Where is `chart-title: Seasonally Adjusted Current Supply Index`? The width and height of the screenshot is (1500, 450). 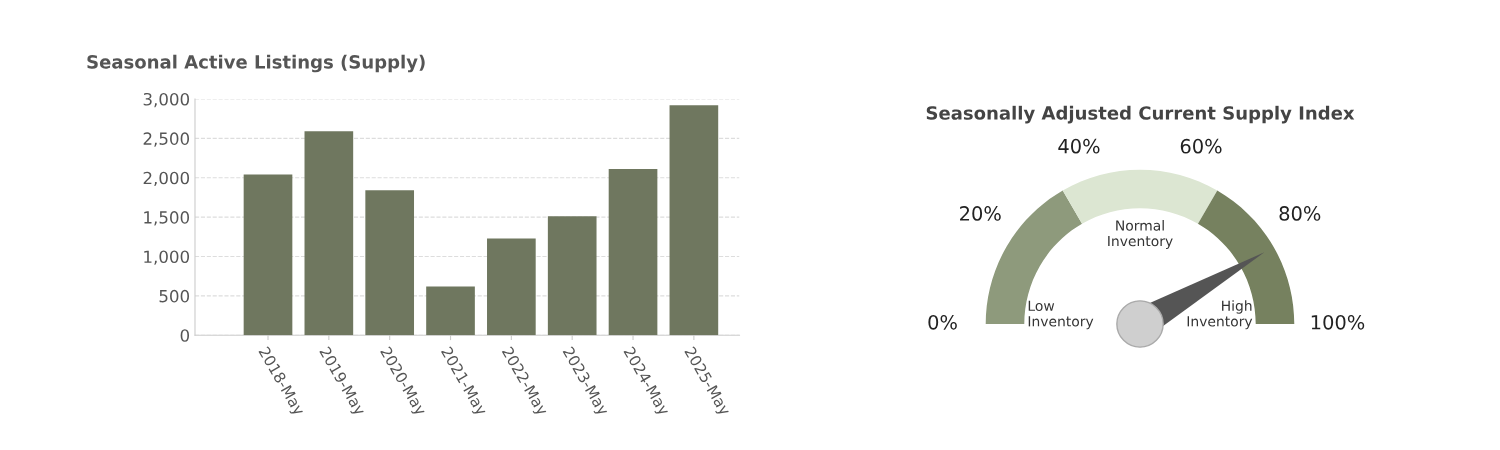 chart-title: Seasonally Adjusted Current Supply Index is located at coordinates (1140, 114).